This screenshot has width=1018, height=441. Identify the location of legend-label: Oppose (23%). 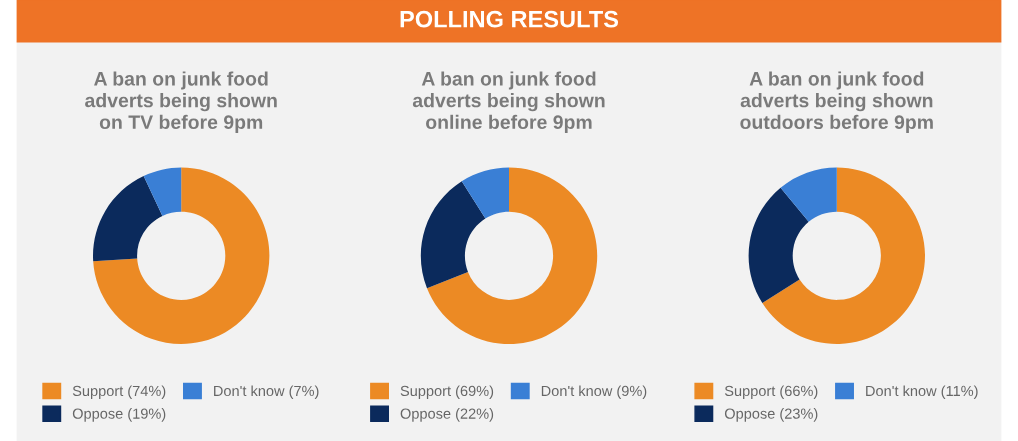
(771, 415).